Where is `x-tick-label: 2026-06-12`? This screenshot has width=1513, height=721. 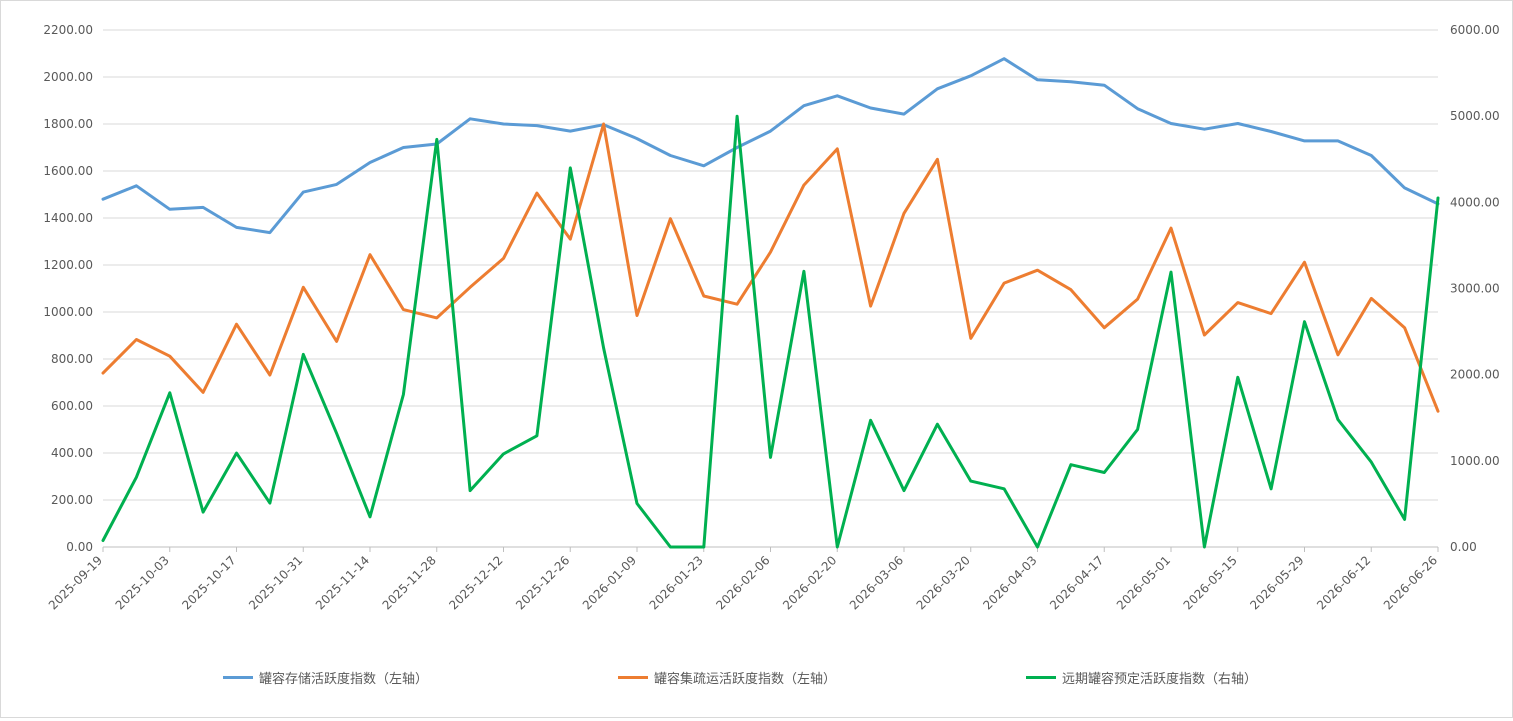 x-tick-label: 2026-06-12 is located at coordinates (1343, 582).